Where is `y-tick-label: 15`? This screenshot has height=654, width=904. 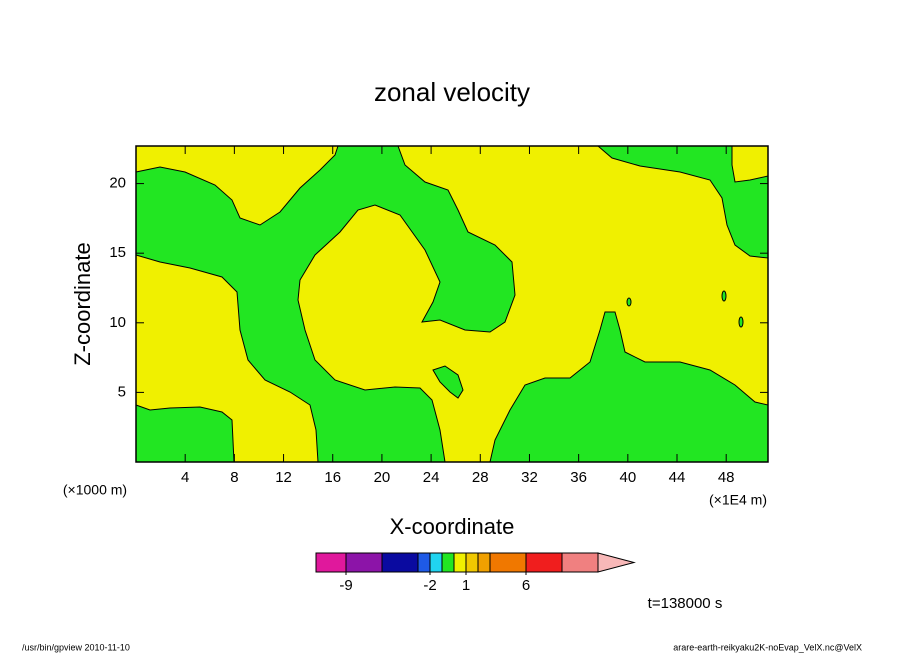
y-tick-label: 15 is located at coordinates (117, 252).